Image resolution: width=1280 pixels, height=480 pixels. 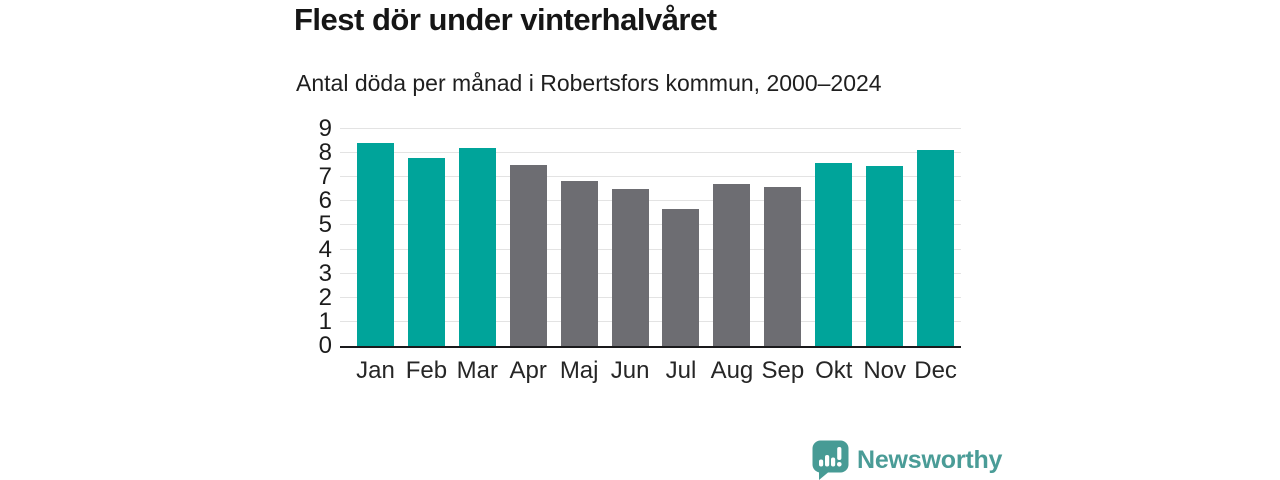 What do you see at coordinates (630, 370) in the screenshot?
I see `x-tick-label-jun: Jun` at bounding box center [630, 370].